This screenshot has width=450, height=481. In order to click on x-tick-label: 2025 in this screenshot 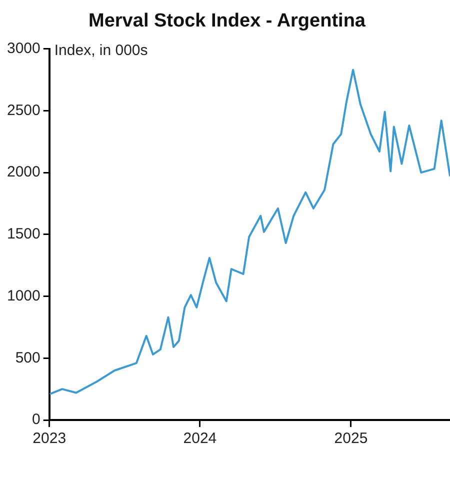, I will do `click(351, 439)`.